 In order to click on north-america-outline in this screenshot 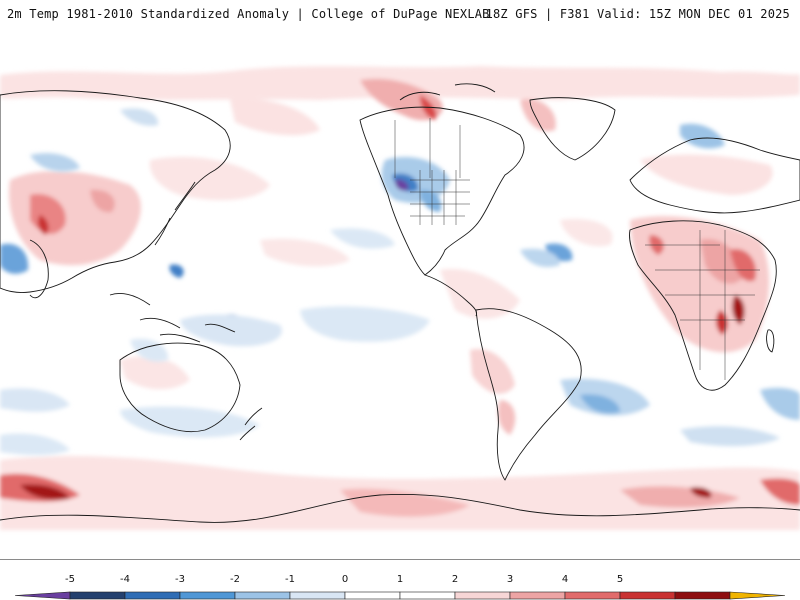, I will do `click(442, 191)`.